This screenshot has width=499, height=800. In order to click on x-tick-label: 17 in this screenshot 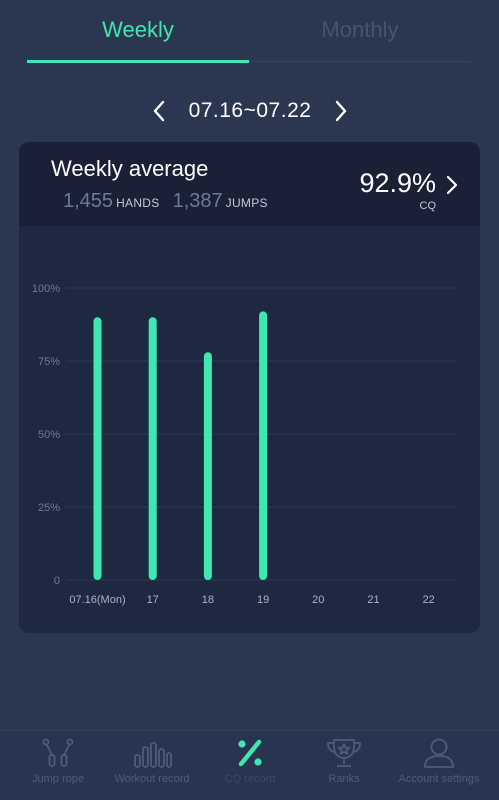, I will do `click(153, 600)`.